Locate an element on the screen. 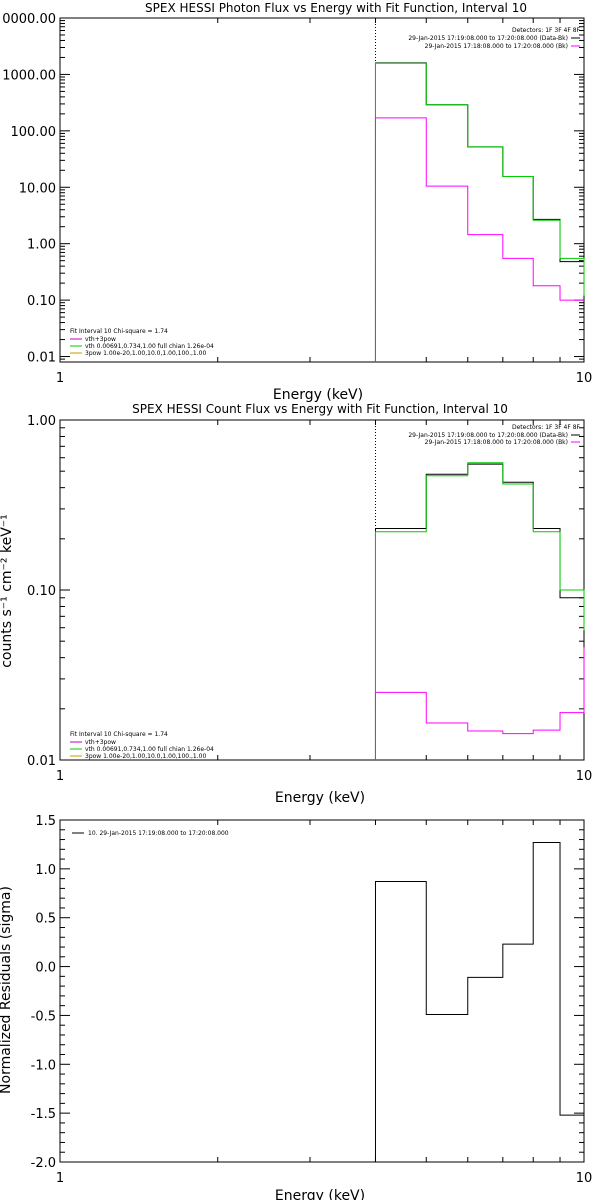  y-tick-label: -0.5 is located at coordinates (43, 1016).